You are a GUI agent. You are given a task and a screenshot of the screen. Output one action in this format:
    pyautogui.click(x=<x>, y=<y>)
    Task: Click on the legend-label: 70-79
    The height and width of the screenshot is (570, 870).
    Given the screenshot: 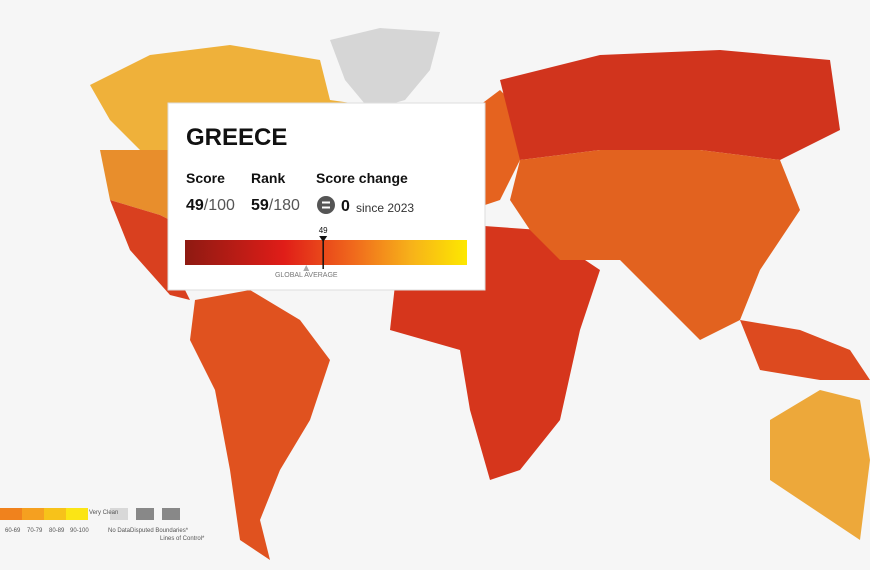 What is the action you would take?
    pyautogui.click(x=35, y=531)
    